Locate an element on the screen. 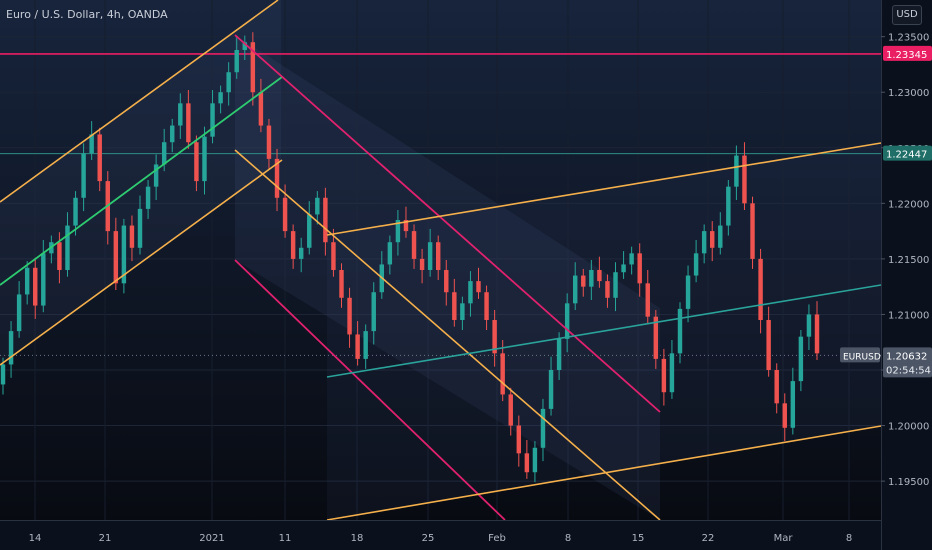  price-tick-label: 1.22000 is located at coordinates (908, 204).